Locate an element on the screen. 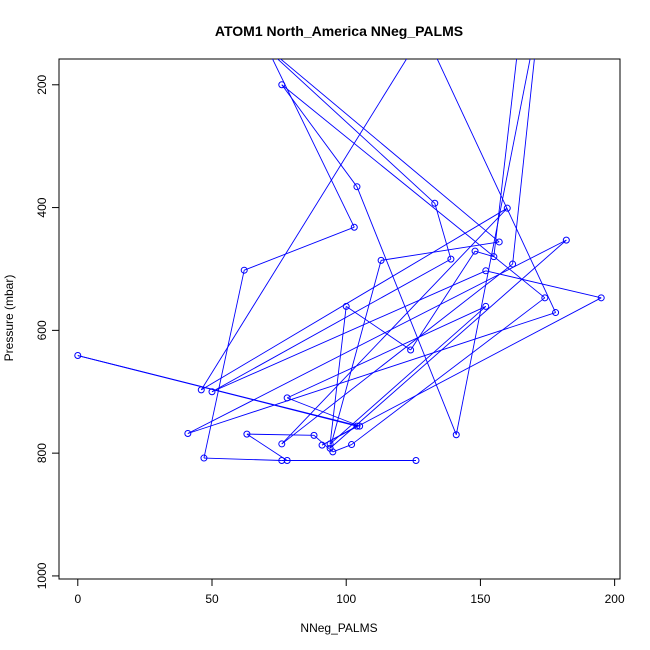 This screenshot has height=650, width=650. y-tick-label: 600 is located at coordinates (42, 330).